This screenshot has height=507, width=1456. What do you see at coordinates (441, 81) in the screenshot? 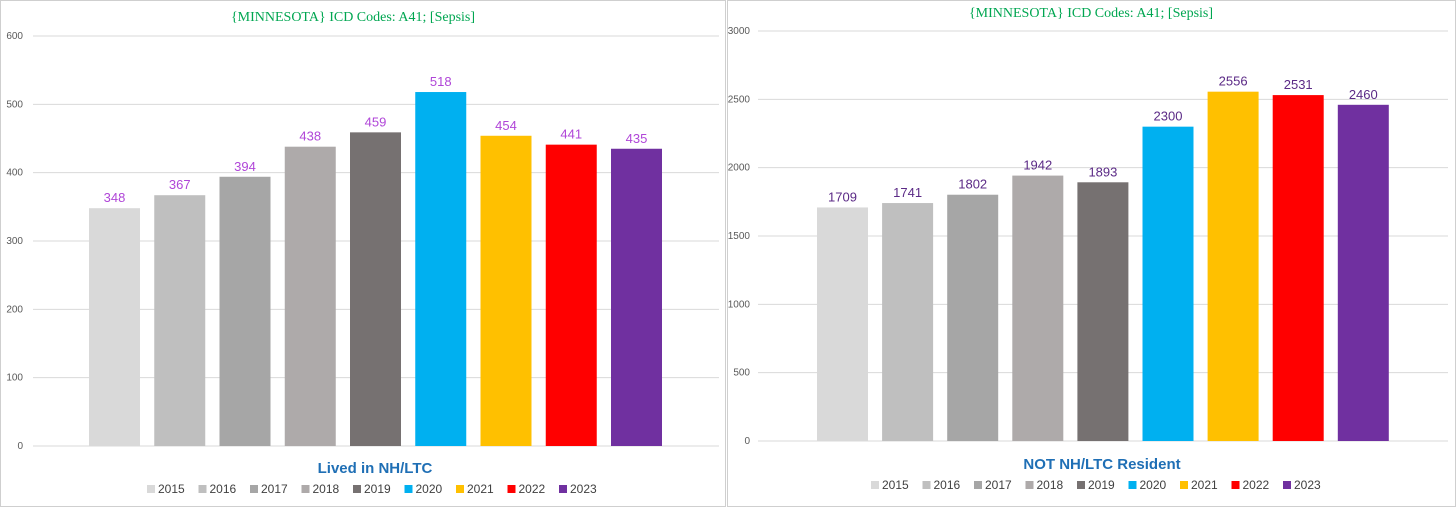
I see `data-label: 518` at bounding box center [441, 81].